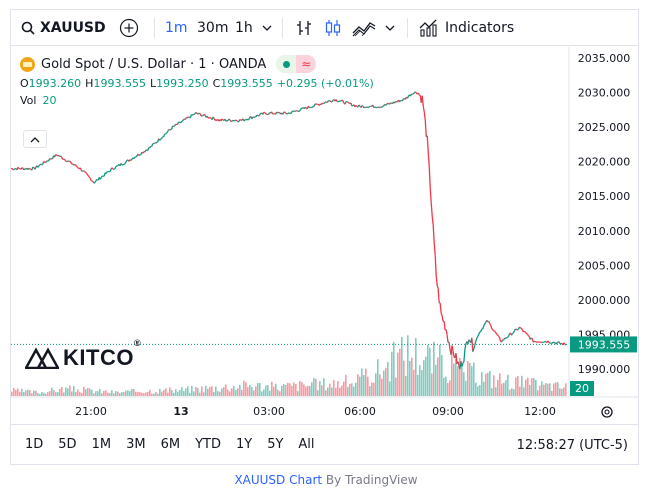 Image resolution: width=652 pixels, height=494 pixels. I want to click on timezone-clock: 12:58:27 (UTC-5), so click(572, 445).